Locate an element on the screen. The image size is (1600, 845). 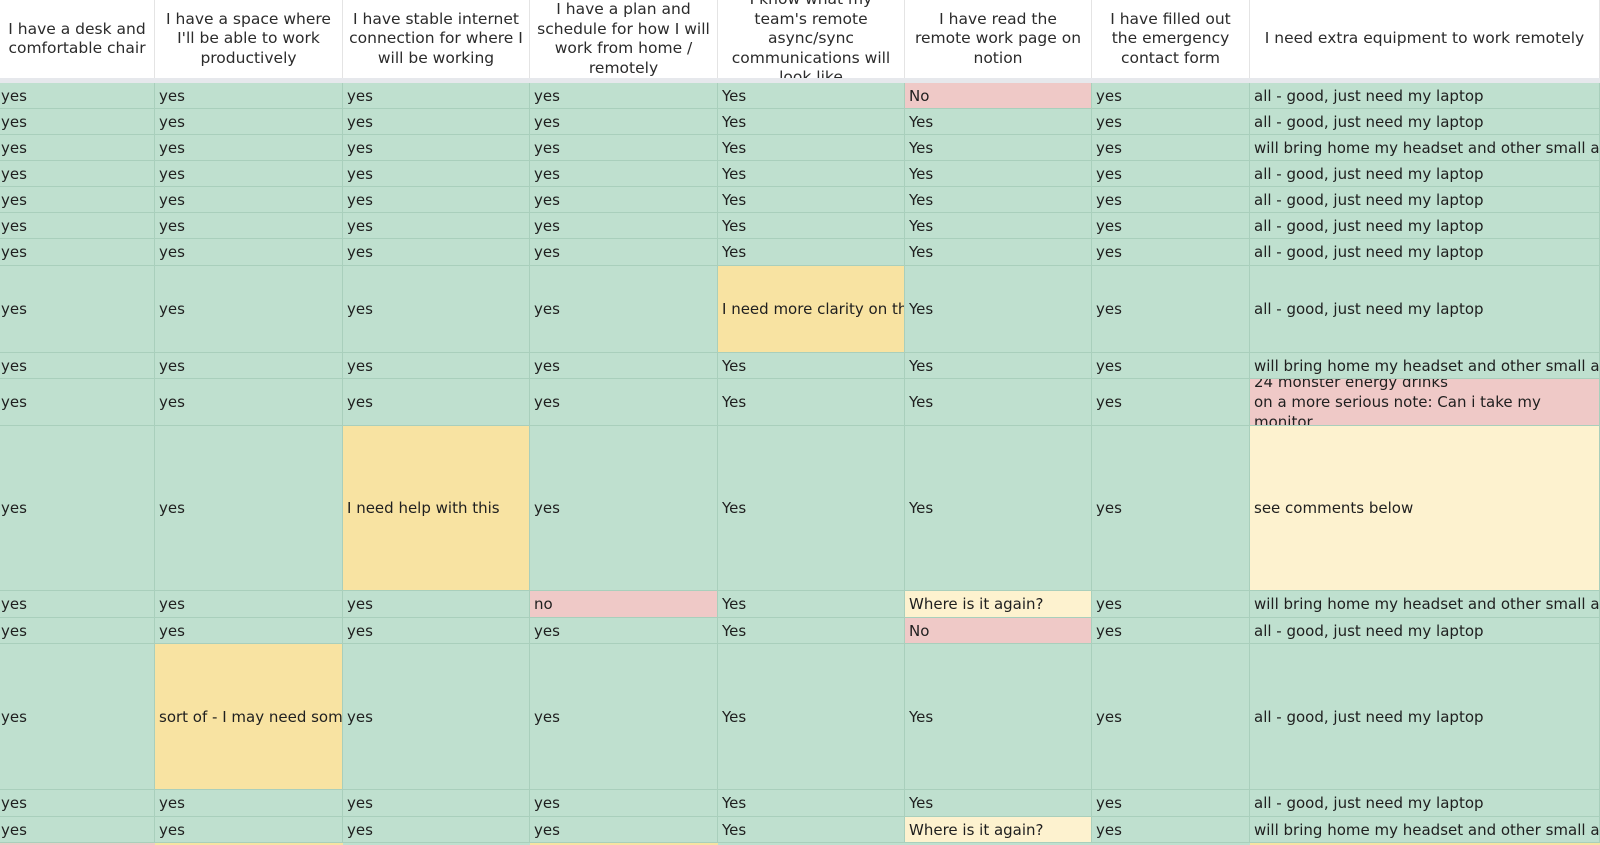
column-header: I have a desk and comfortable chair is located at coordinates (77, 39).